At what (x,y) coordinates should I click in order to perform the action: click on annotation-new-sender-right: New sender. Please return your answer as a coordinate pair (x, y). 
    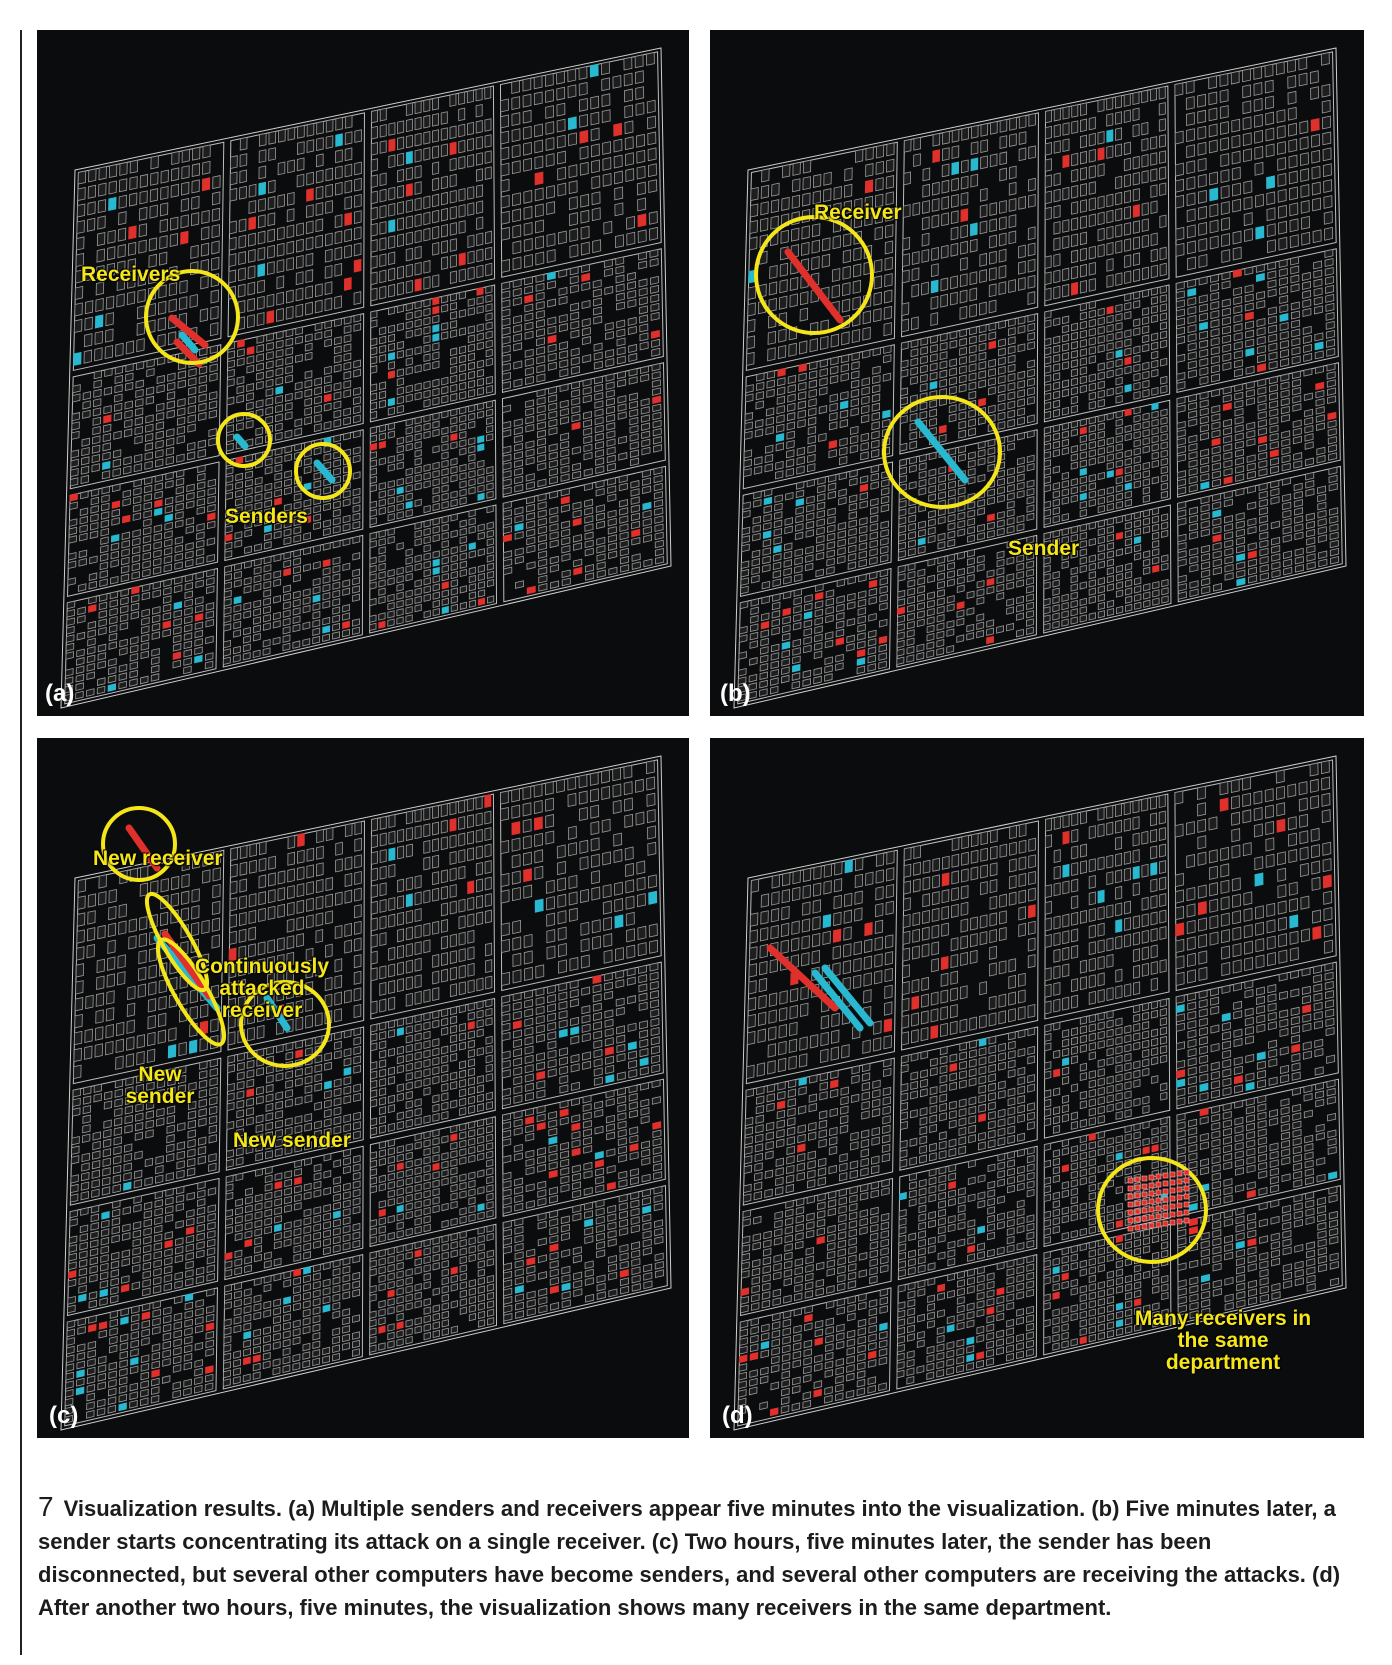
    Looking at the image, I should click on (292, 1140).